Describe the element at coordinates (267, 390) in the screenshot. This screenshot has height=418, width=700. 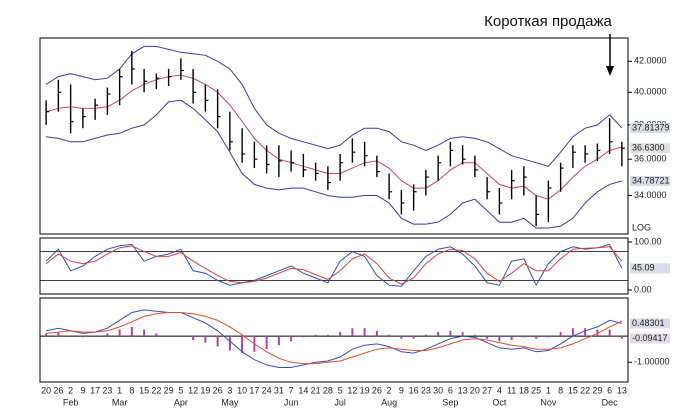
I see `x-tick-label: 24` at that location.